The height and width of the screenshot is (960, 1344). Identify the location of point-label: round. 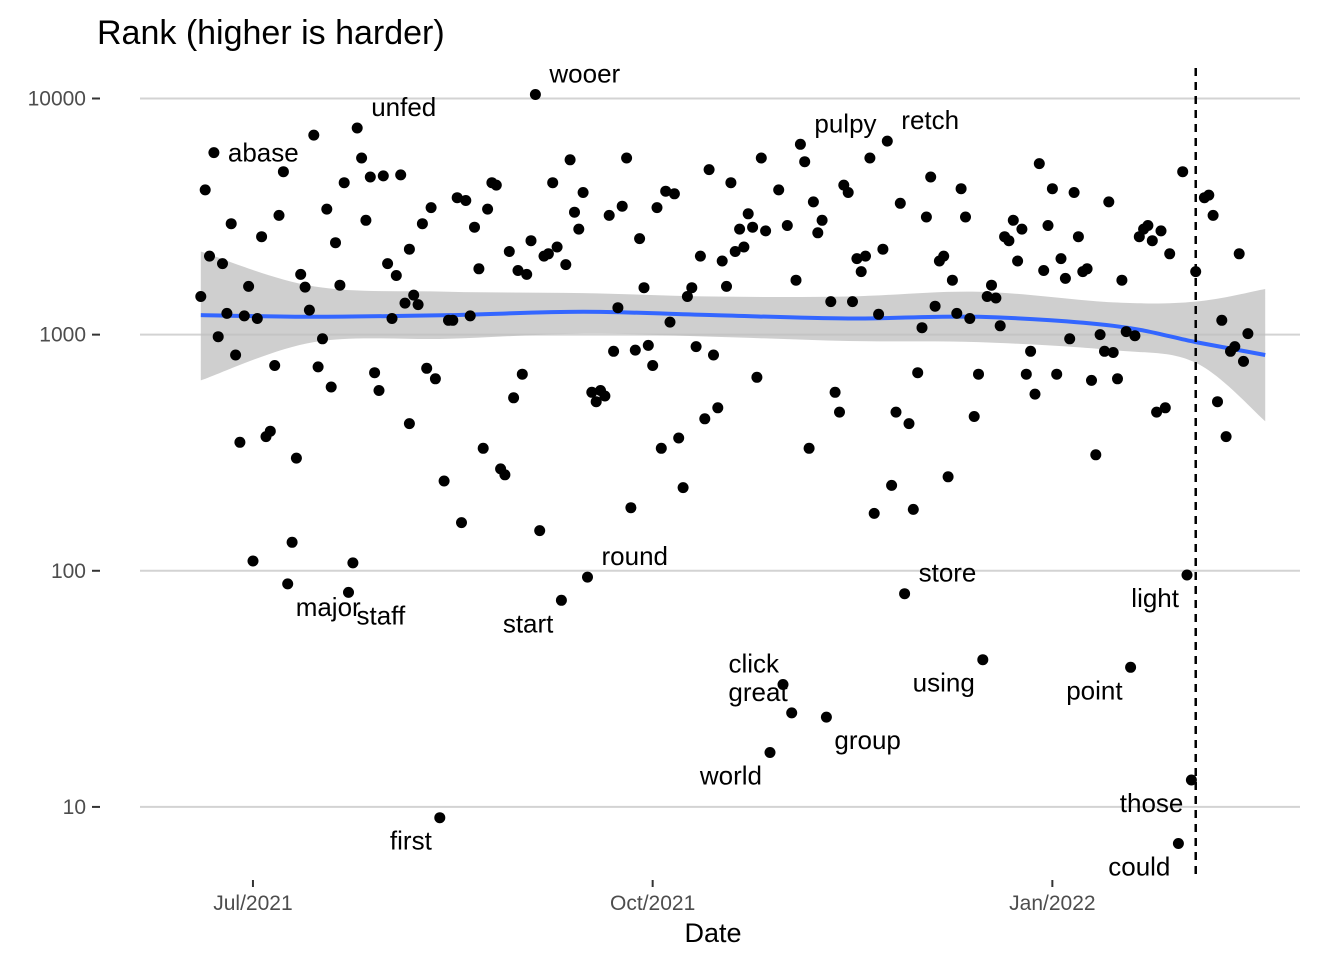
(635, 556).